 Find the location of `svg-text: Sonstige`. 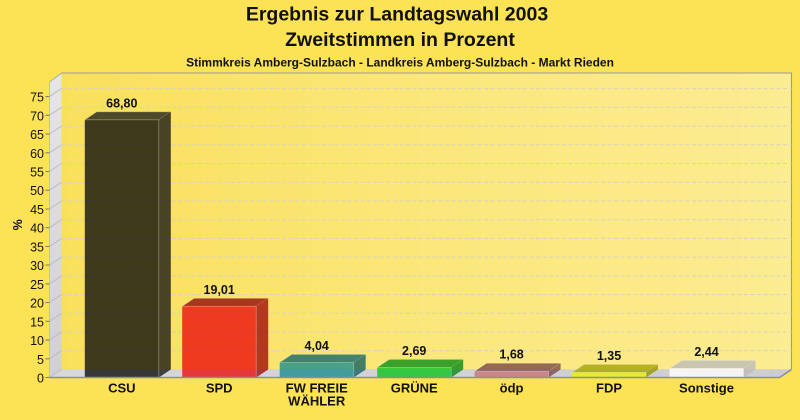

svg-text: Sonstige is located at coordinates (706, 388).